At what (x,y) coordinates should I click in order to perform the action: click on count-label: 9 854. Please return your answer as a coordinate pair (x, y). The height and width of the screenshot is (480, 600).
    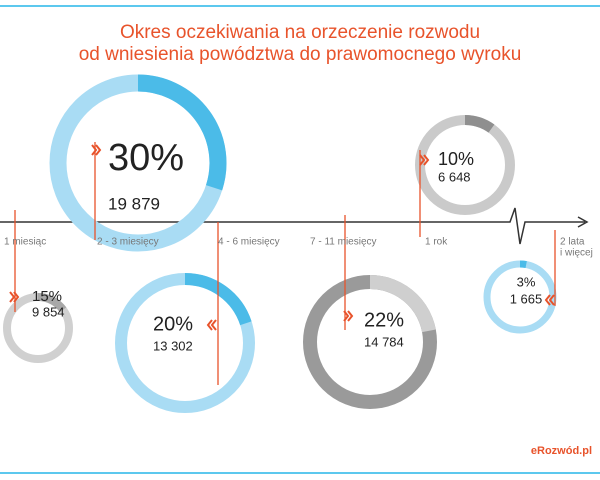
    Looking at the image, I should click on (48, 311).